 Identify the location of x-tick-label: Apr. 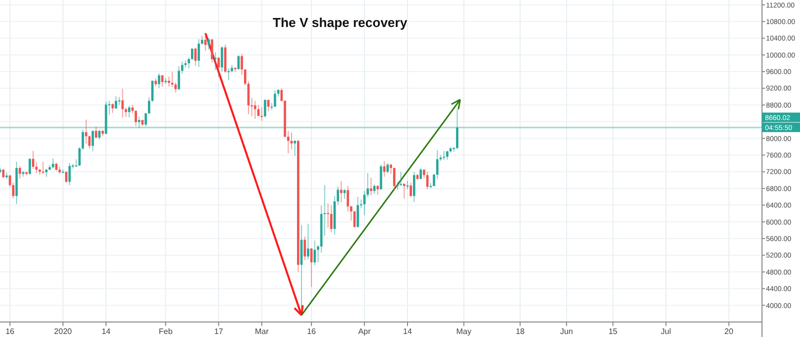
(364, 331).